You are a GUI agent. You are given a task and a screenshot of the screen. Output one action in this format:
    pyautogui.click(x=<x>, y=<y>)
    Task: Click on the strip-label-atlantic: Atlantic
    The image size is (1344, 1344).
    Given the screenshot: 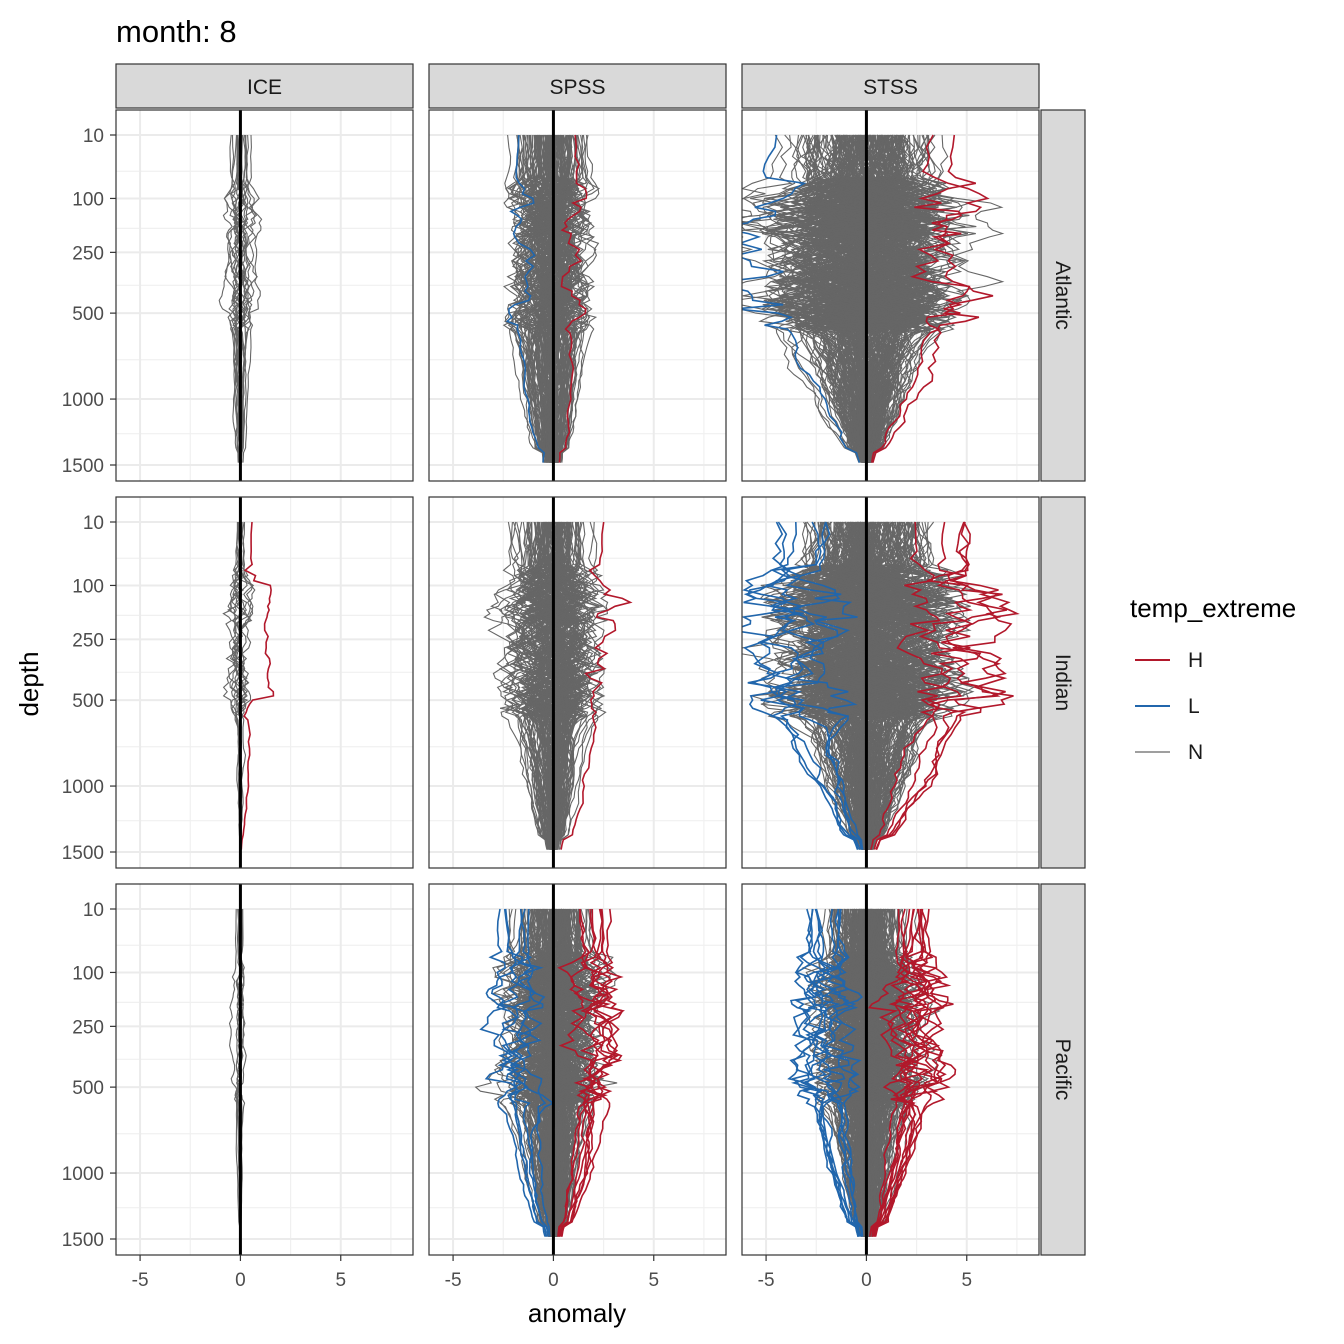 What is the action you would take?
    pyautogui.click(x=1062, y=295)
    